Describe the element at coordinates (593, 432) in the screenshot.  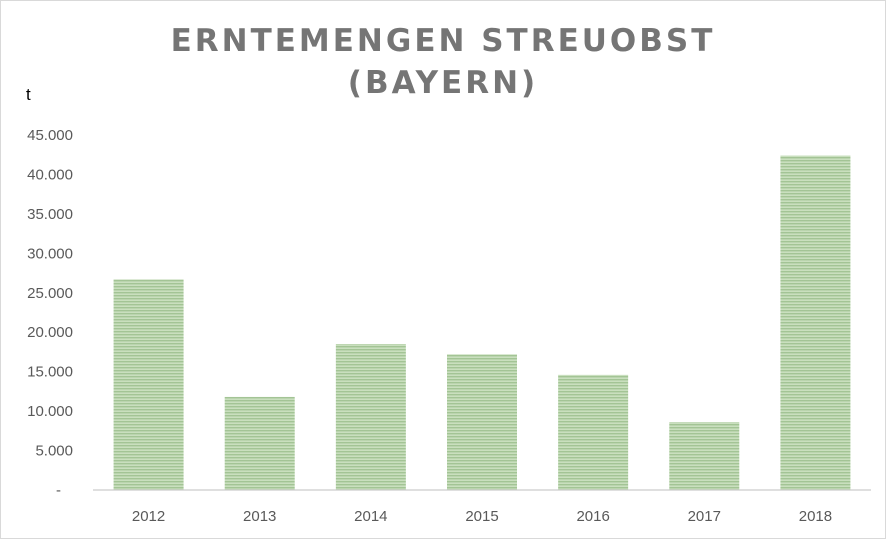
I see `bar-2016` at that location.